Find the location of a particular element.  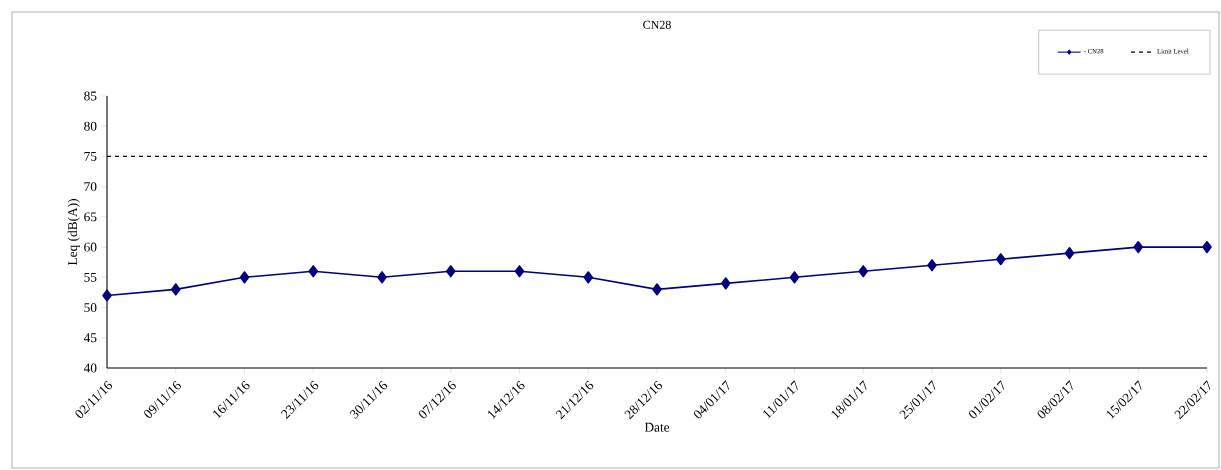

y-tick-label: 50 is located at coordinates (90, 308).